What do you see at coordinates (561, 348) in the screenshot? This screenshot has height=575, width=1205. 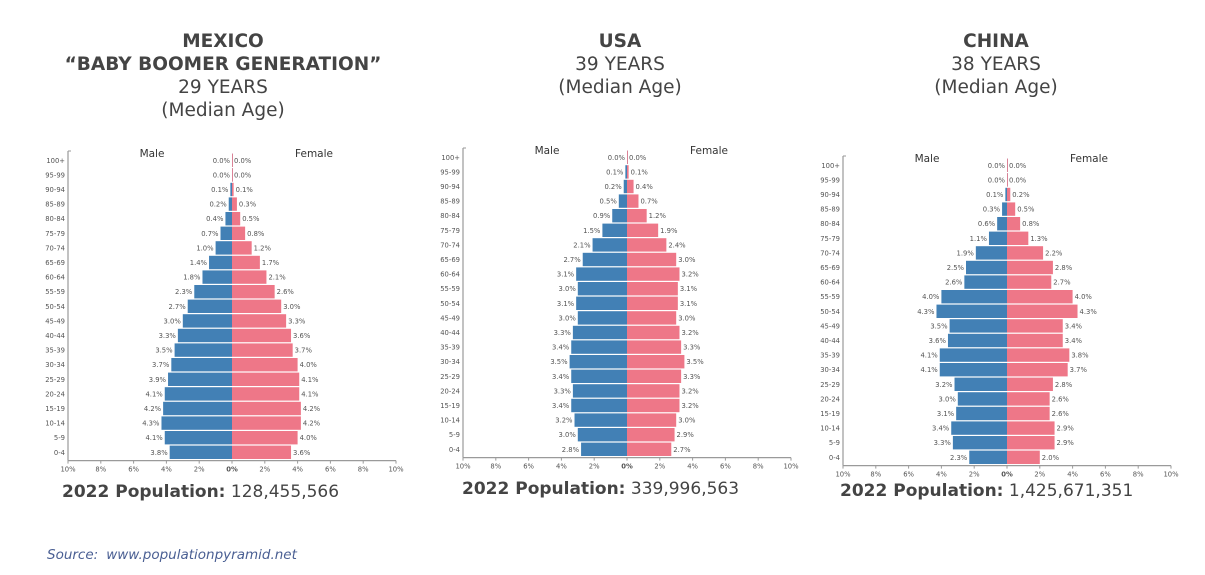 I see `male-value-label: 3.4%` at bounding box center [561, 348].